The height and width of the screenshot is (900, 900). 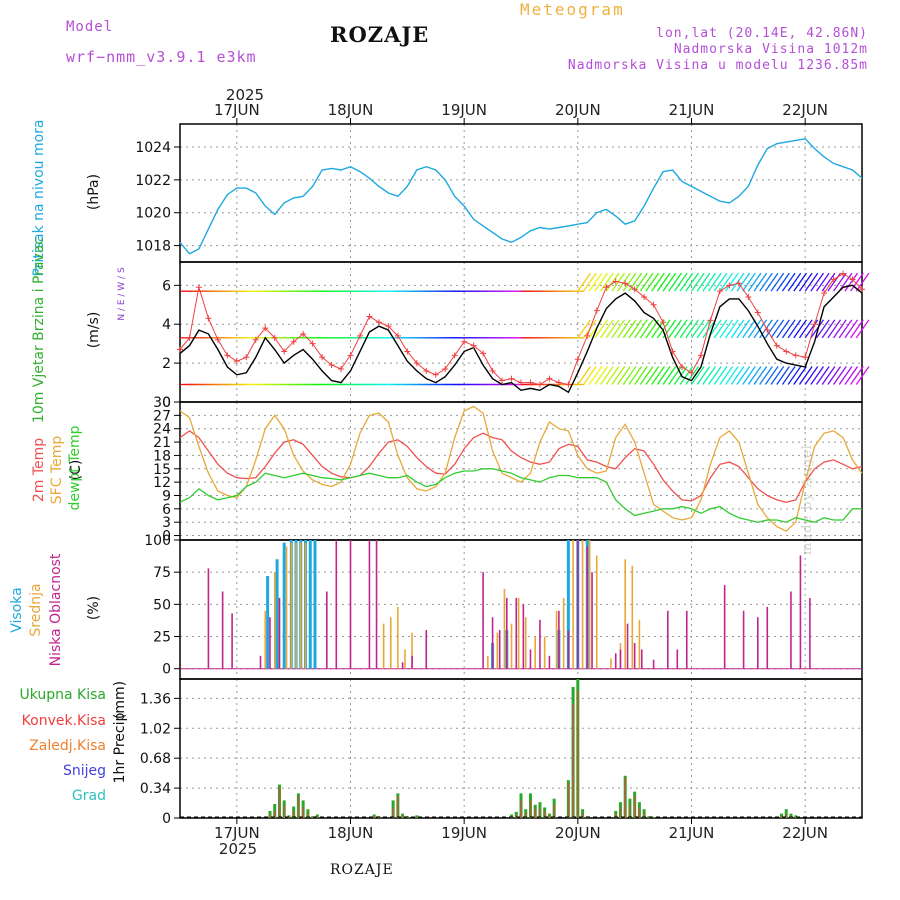 I want to click on temperature-legend-label: SFC Temp, so click(x=57, y=470).